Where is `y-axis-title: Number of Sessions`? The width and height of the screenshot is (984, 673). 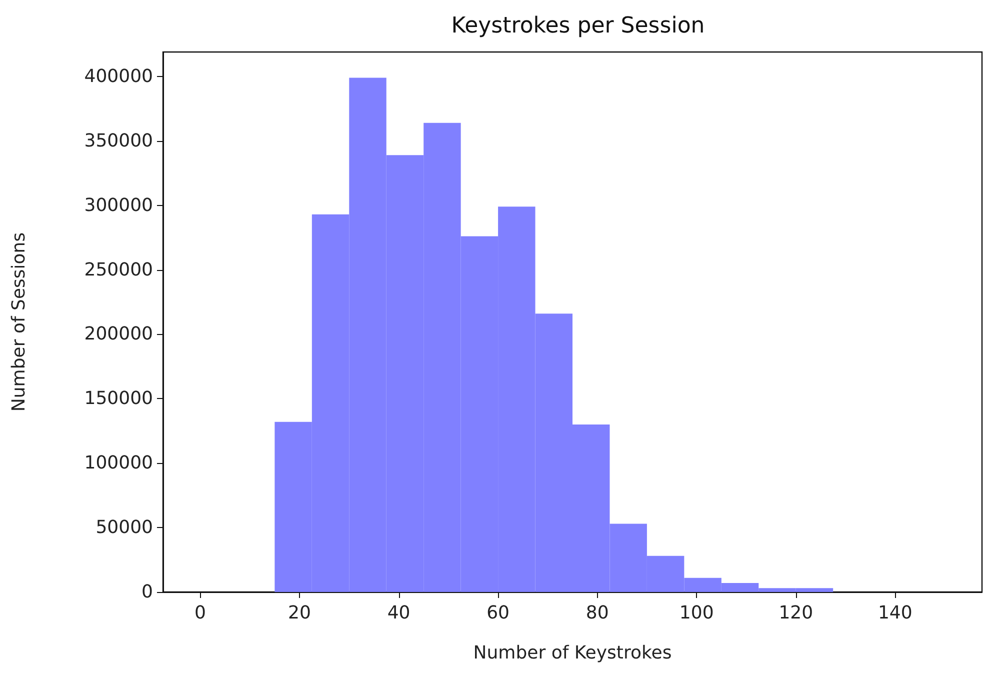 y-axis-title: Number of Sessions is located at coordinates (19, 322).